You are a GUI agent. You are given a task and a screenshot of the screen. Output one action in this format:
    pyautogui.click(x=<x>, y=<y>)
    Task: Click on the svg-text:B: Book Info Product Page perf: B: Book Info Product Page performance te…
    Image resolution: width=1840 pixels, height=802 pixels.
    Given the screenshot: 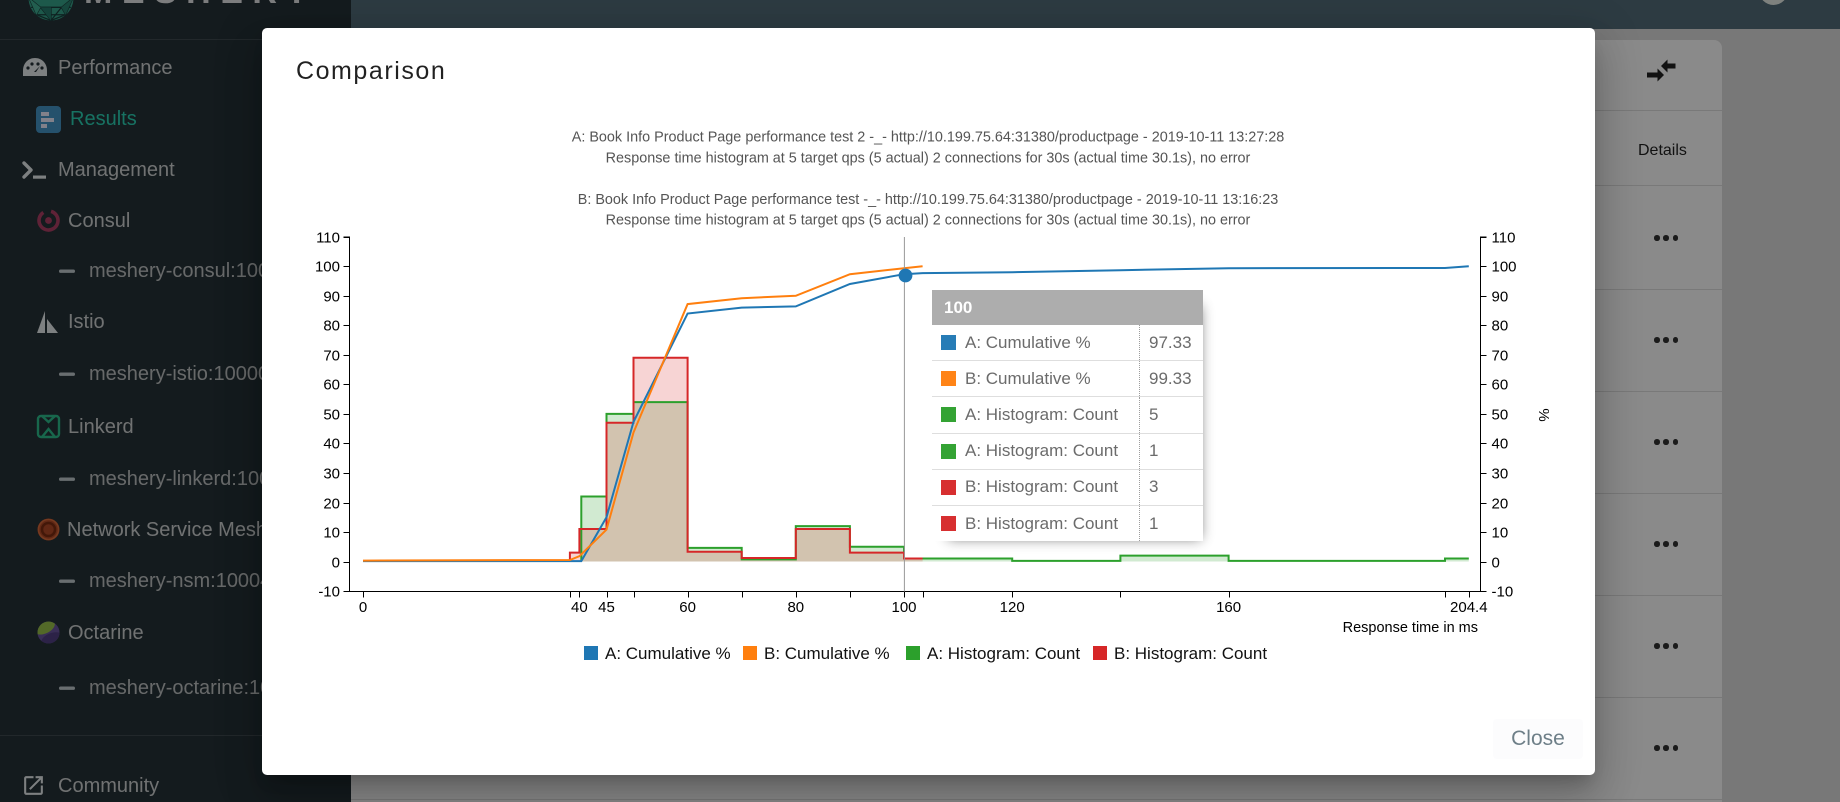 What is the action you would take?
    pyautogui.click(x=928, y=200)
    